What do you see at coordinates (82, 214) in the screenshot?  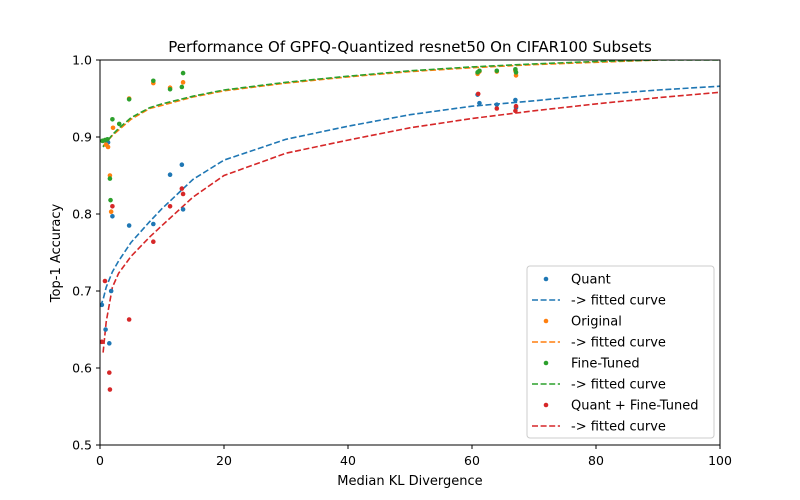 I see `y-tick-label: 0.8` at bounding box center [82, 214].